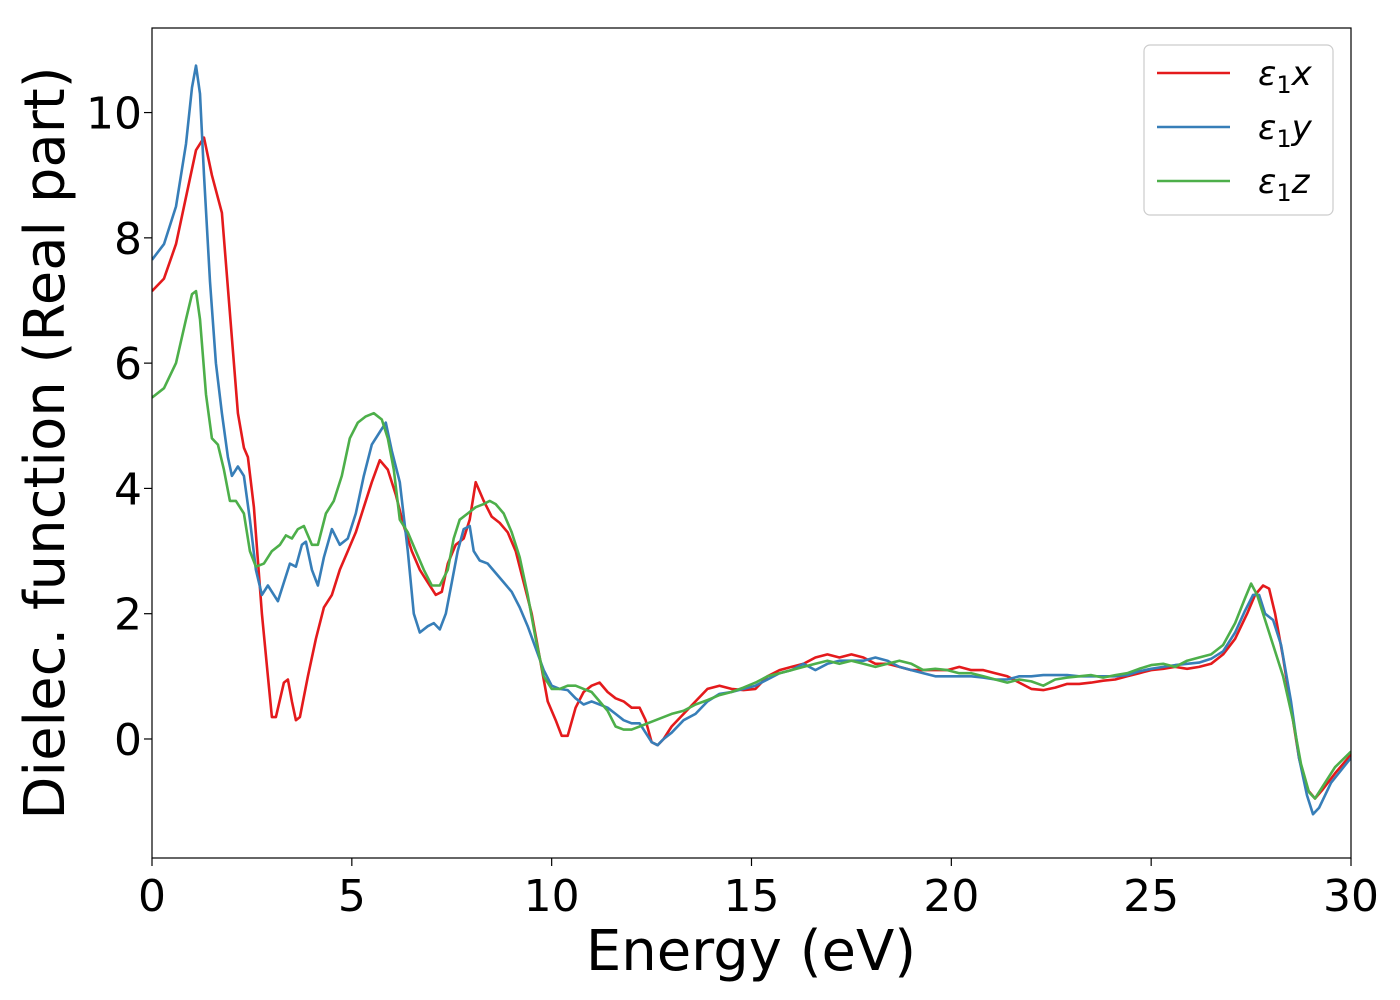 This screenshot has height=1000, width=1400. I want to click on y-tick-label: 4, so click(128, 489).